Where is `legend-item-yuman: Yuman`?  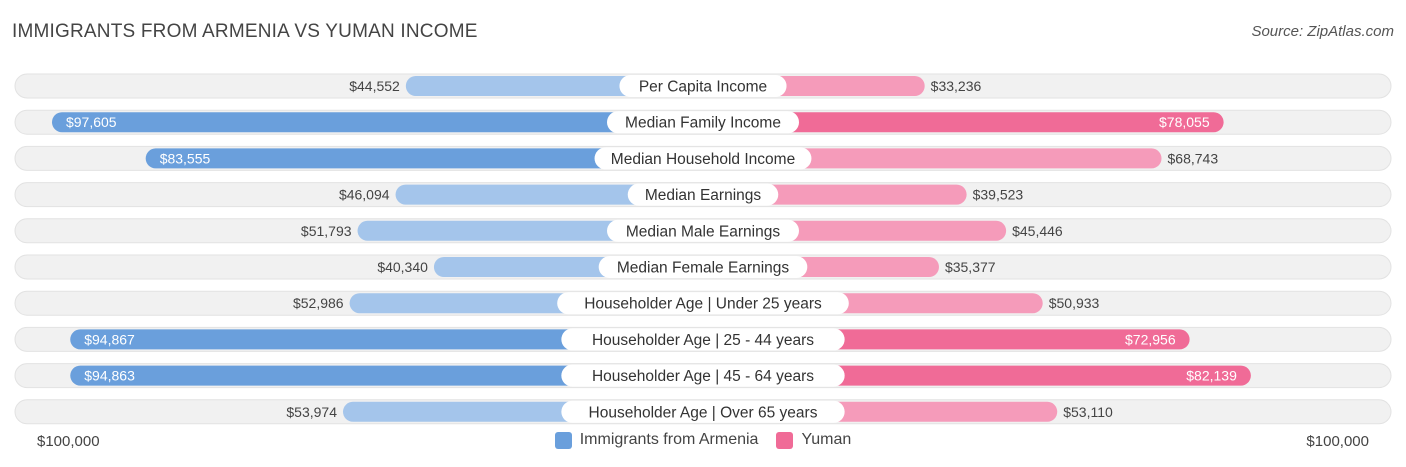 legend-item-yuman: Yuman is located at coordinates (813, 440).